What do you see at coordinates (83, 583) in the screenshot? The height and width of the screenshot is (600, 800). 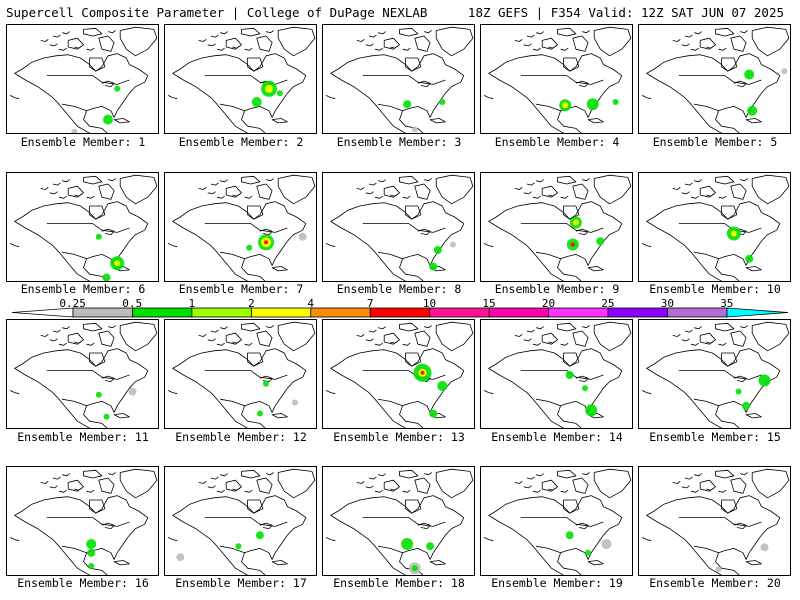 I see `ensemble-member-label: Ensemble Member: 16` at bounding box center [83, 583].